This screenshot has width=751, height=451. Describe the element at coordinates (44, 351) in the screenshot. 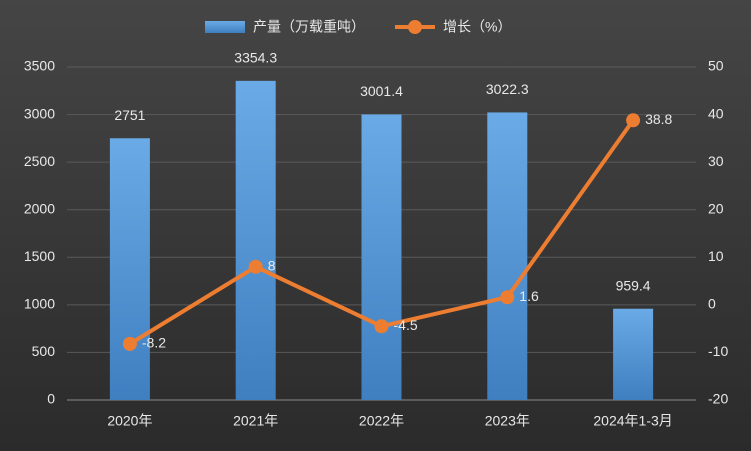

I see `y-tick-label: 500` at that location.